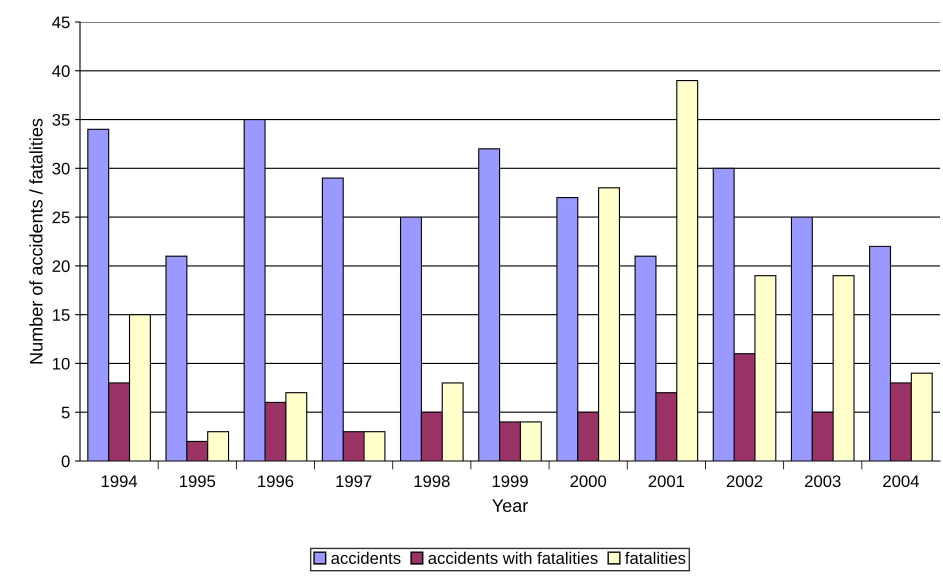 The width and height of the screenshot is (943, 579). I want to click on y-tick-label: 40, so click(61, 71).